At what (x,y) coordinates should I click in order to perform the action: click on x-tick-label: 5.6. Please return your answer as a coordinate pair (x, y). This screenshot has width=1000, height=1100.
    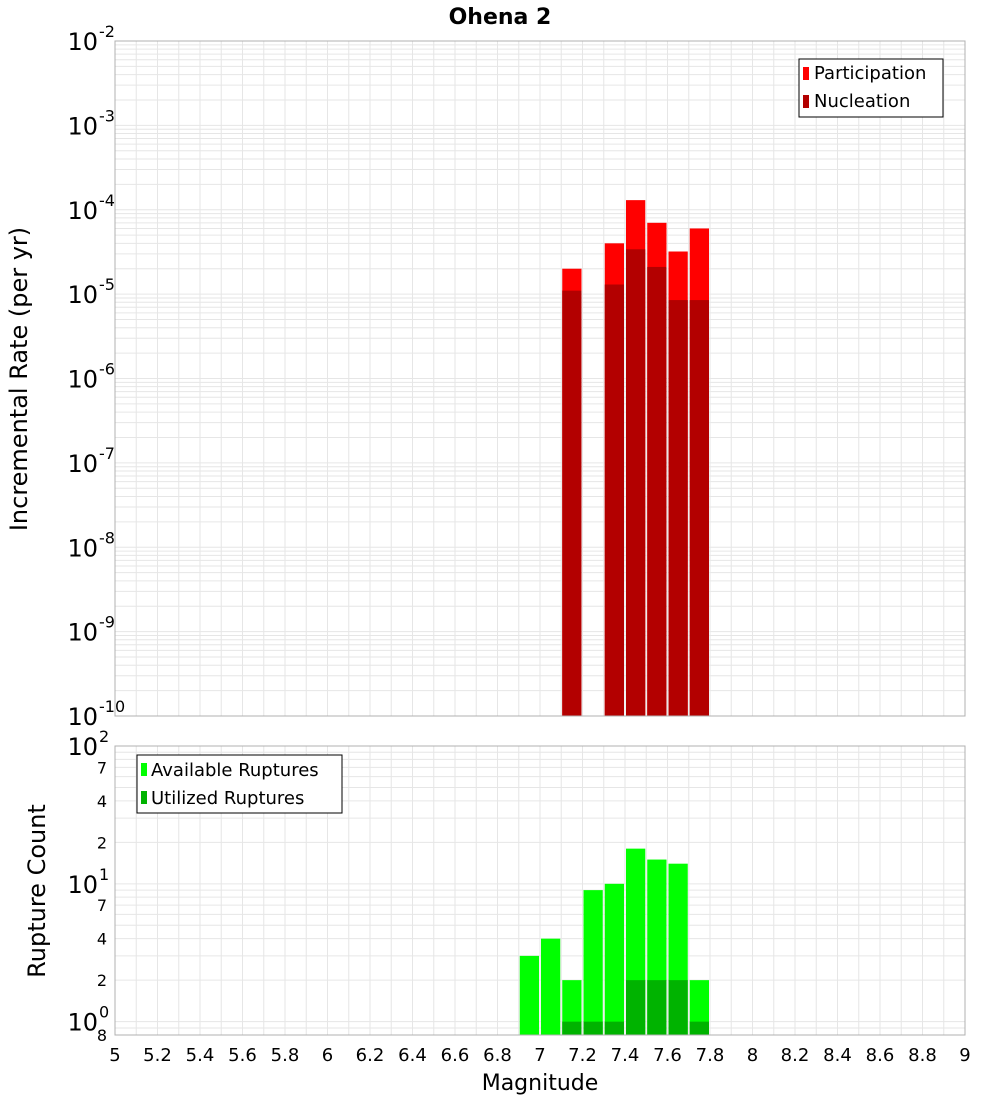
    Looking at the image, I should click on (242, 1055).